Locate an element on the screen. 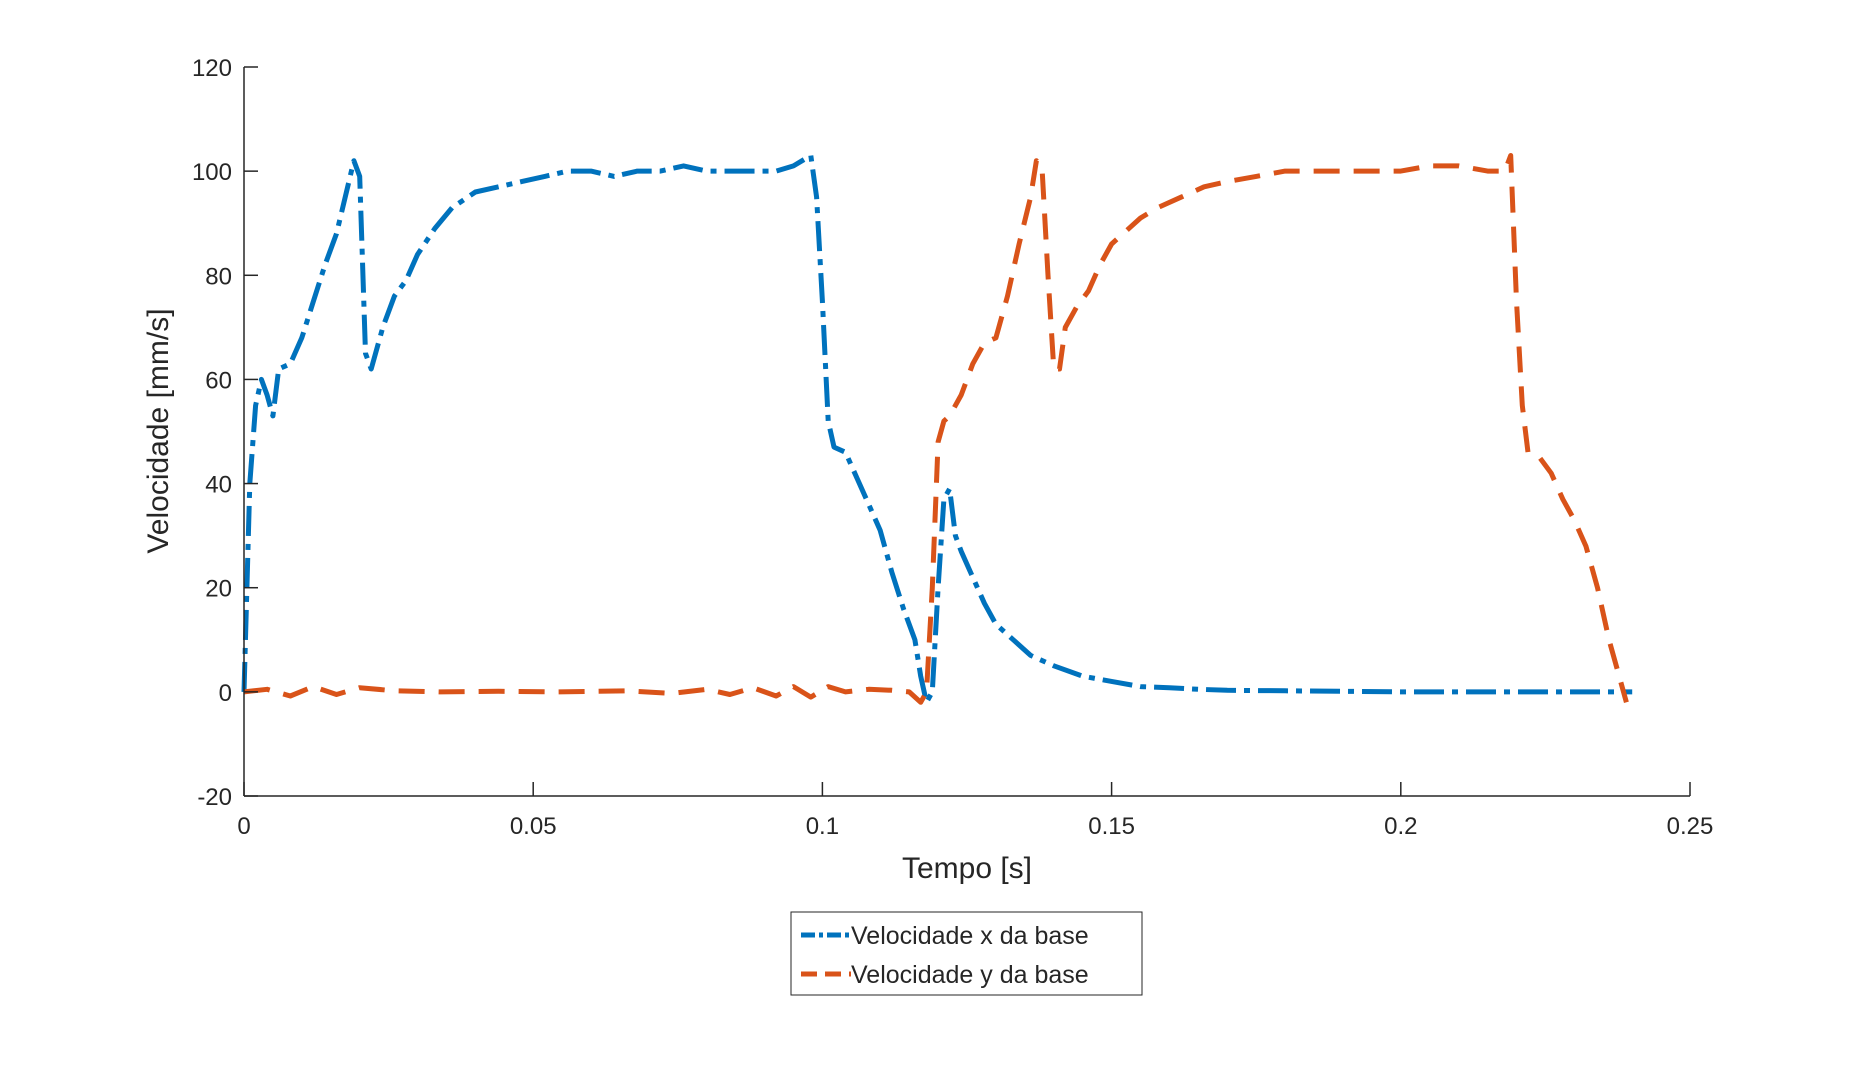  y-ticks: -20 0 20 40 60 80 100 120 is located at coordinates (225, 433).